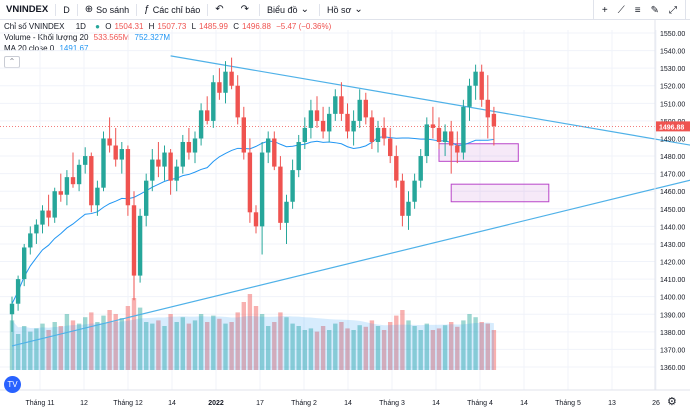 This screenshot has height=412, width=690. What do you see at coordinates (128, 403) in the screenshot?
I see `x-tick-label: Tháng 12` at bounding box center [128, 403].